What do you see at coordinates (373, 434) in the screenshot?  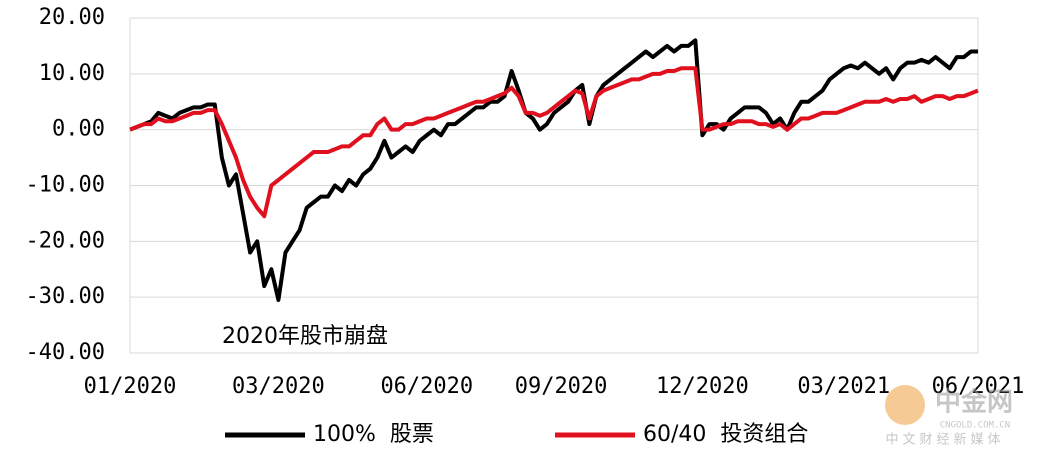 I see `legend-label: 100% 股票` at bounding box center [373, 434].